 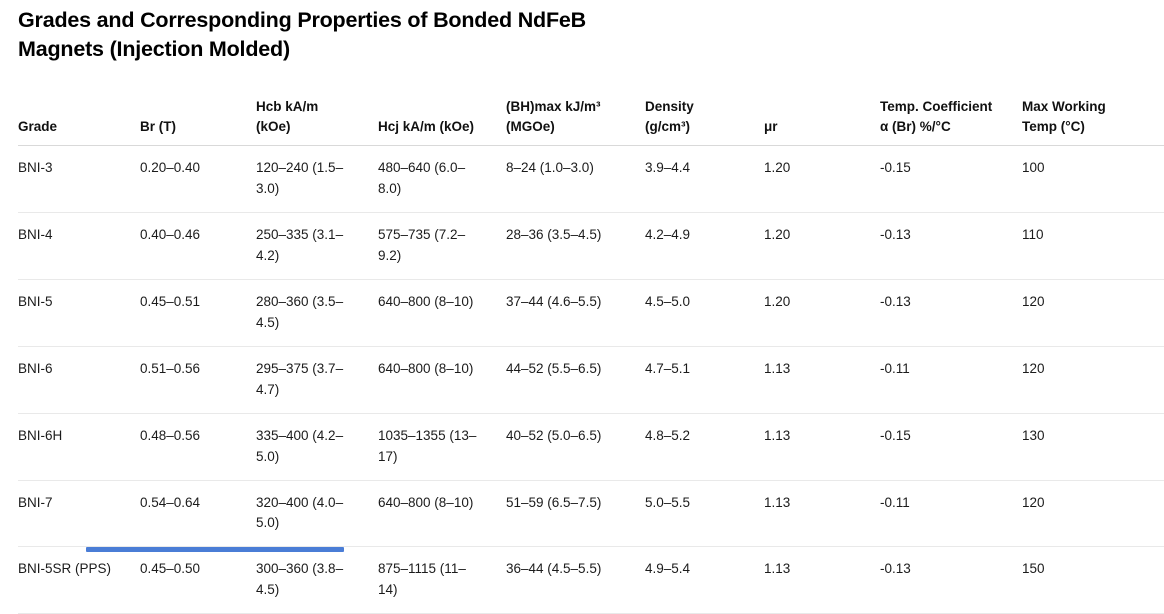 I want to click on value-cell: 4.9–5.4, so click(x=704, y=580).